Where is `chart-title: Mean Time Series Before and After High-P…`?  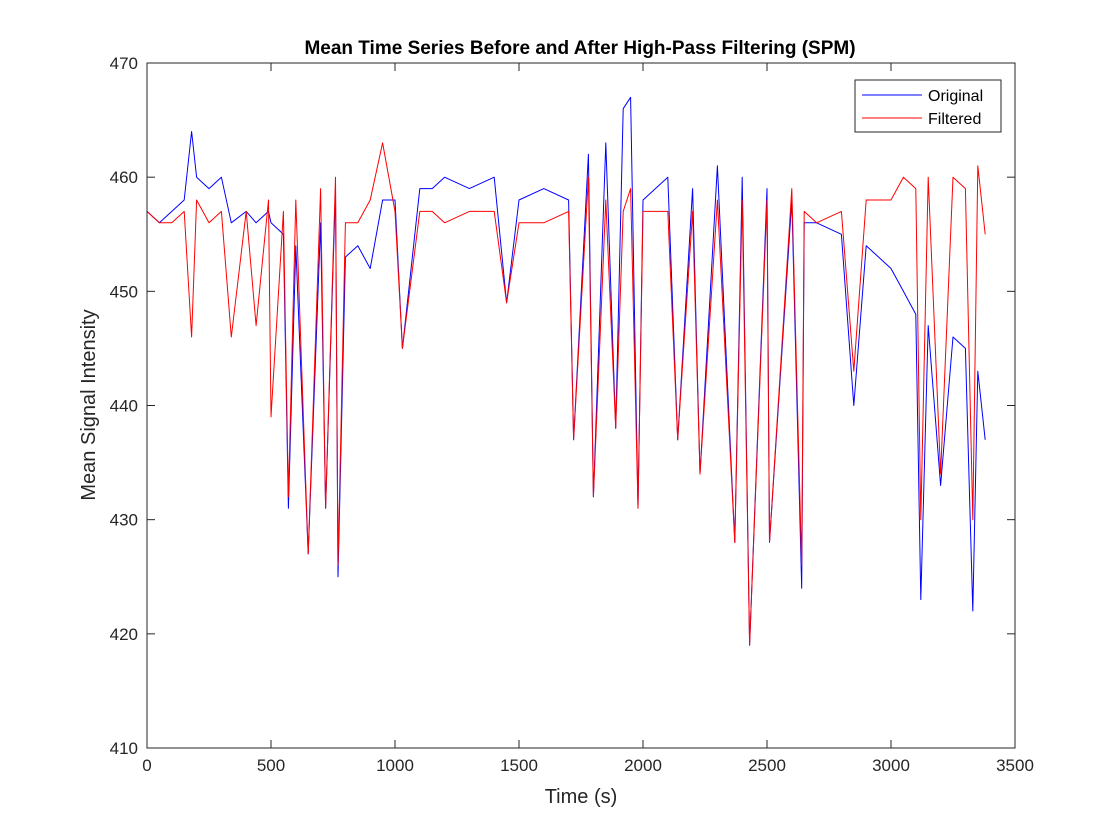
chart-title: Mean Time Series Before and After High-P… is located at coordinates (579, 48).